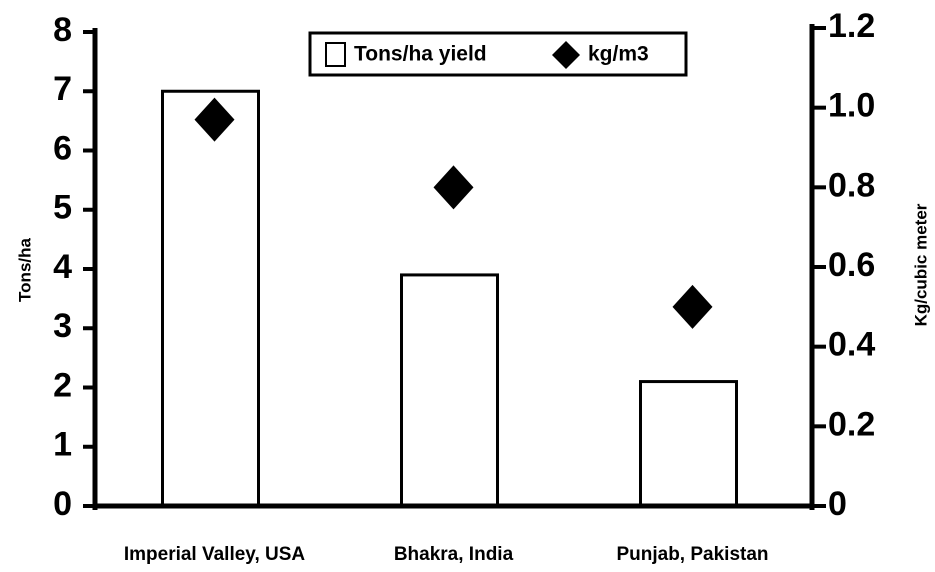 This screenshot has height=572, width=935. What do you see at coordinates (24, 270) in the screenshot?
I see `y-axis-label: Tons/ha` at bounding box center [24, 270].